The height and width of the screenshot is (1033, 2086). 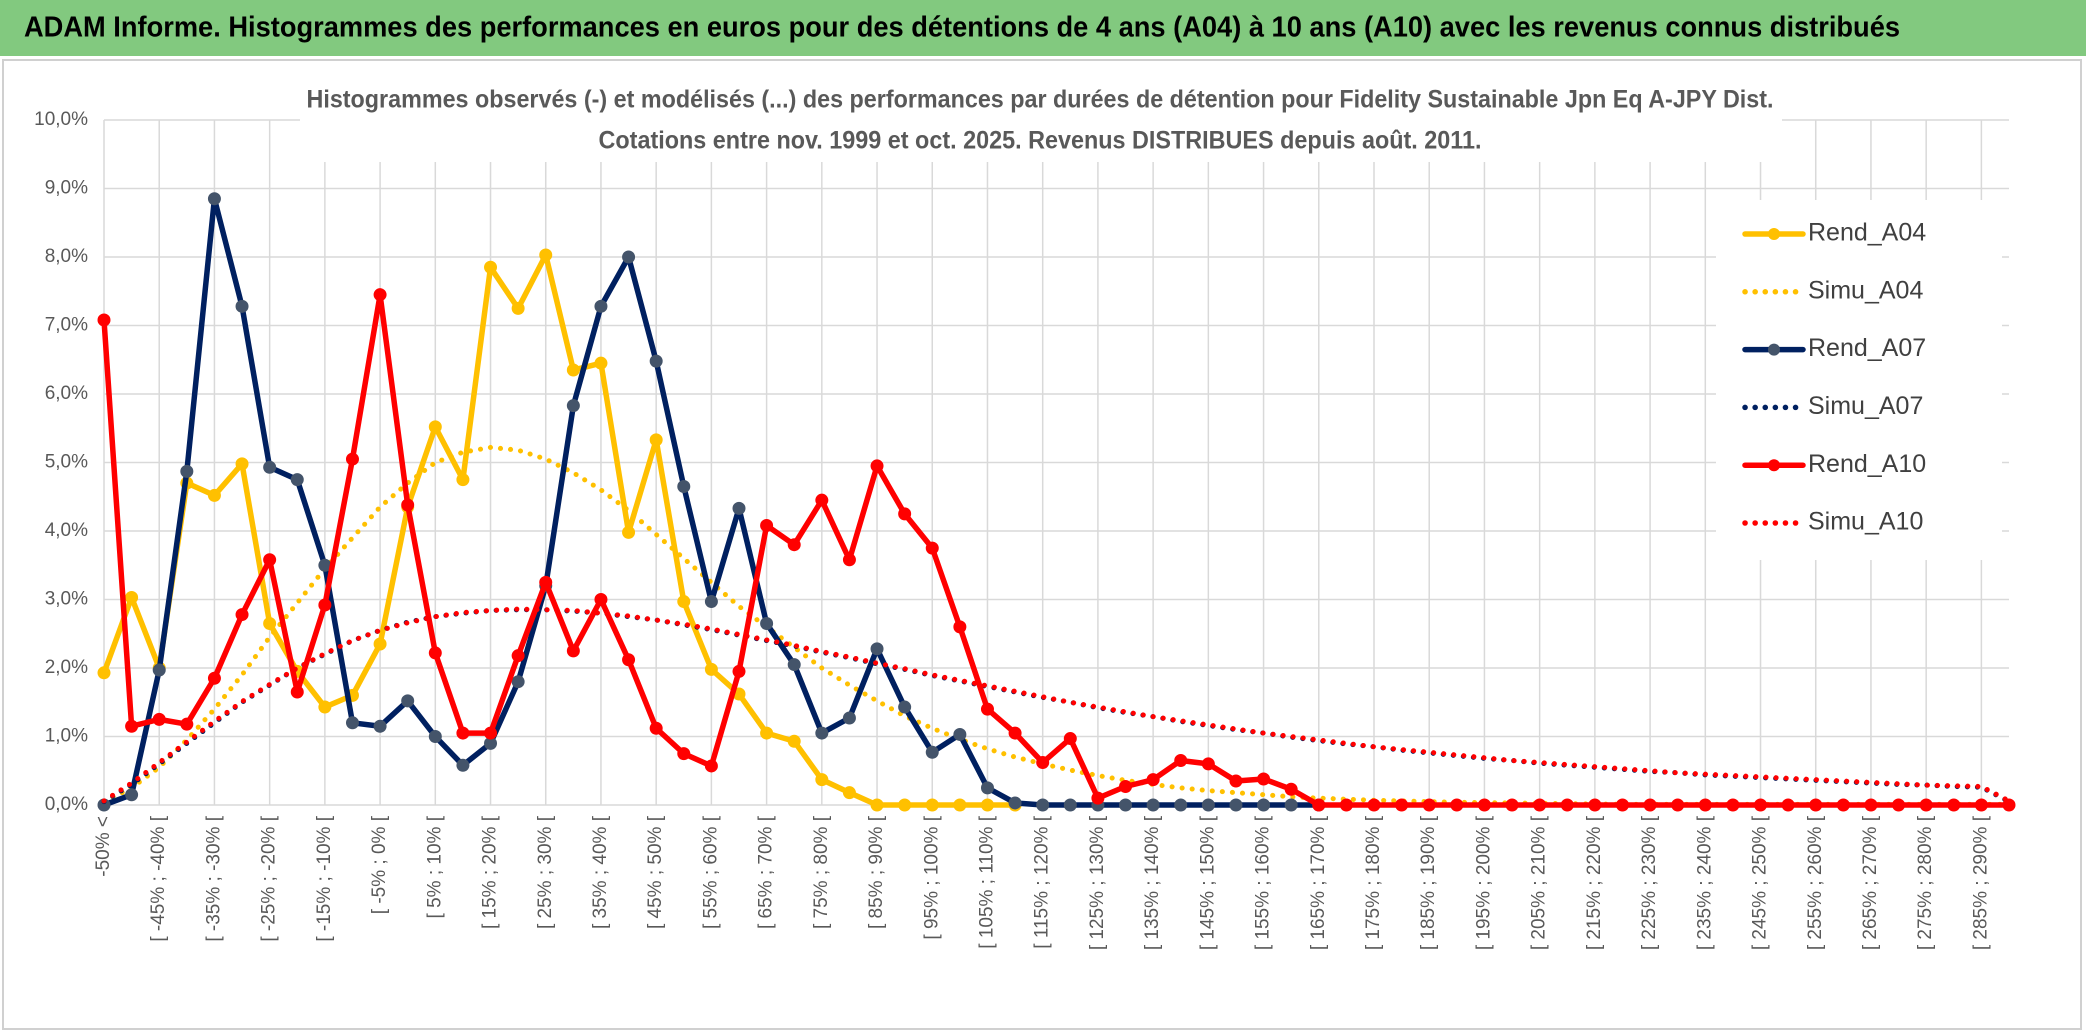 I want to click on y-tick-label: 6,0%, so click(x=66, y=393).